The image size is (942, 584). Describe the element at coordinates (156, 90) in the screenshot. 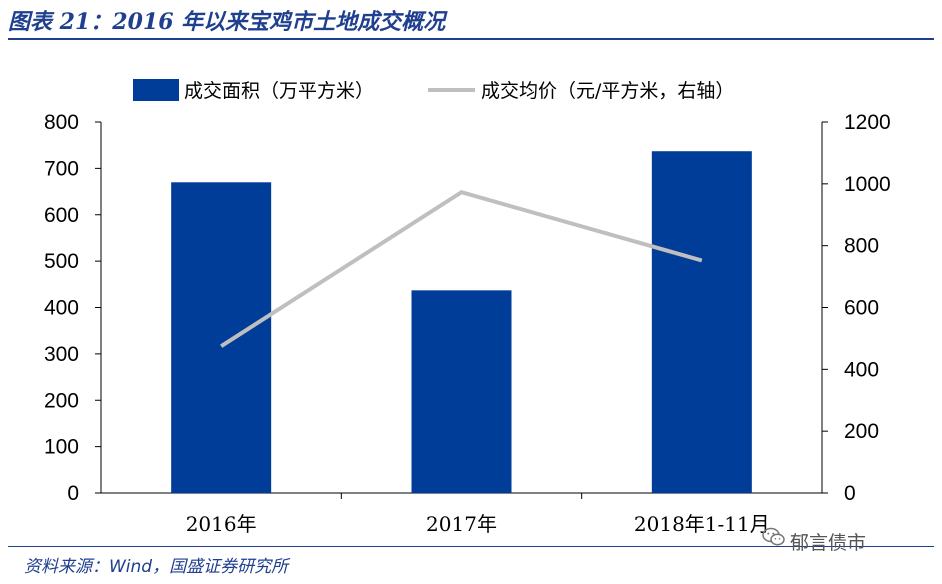

I see `legend-swatch-area` at that location.